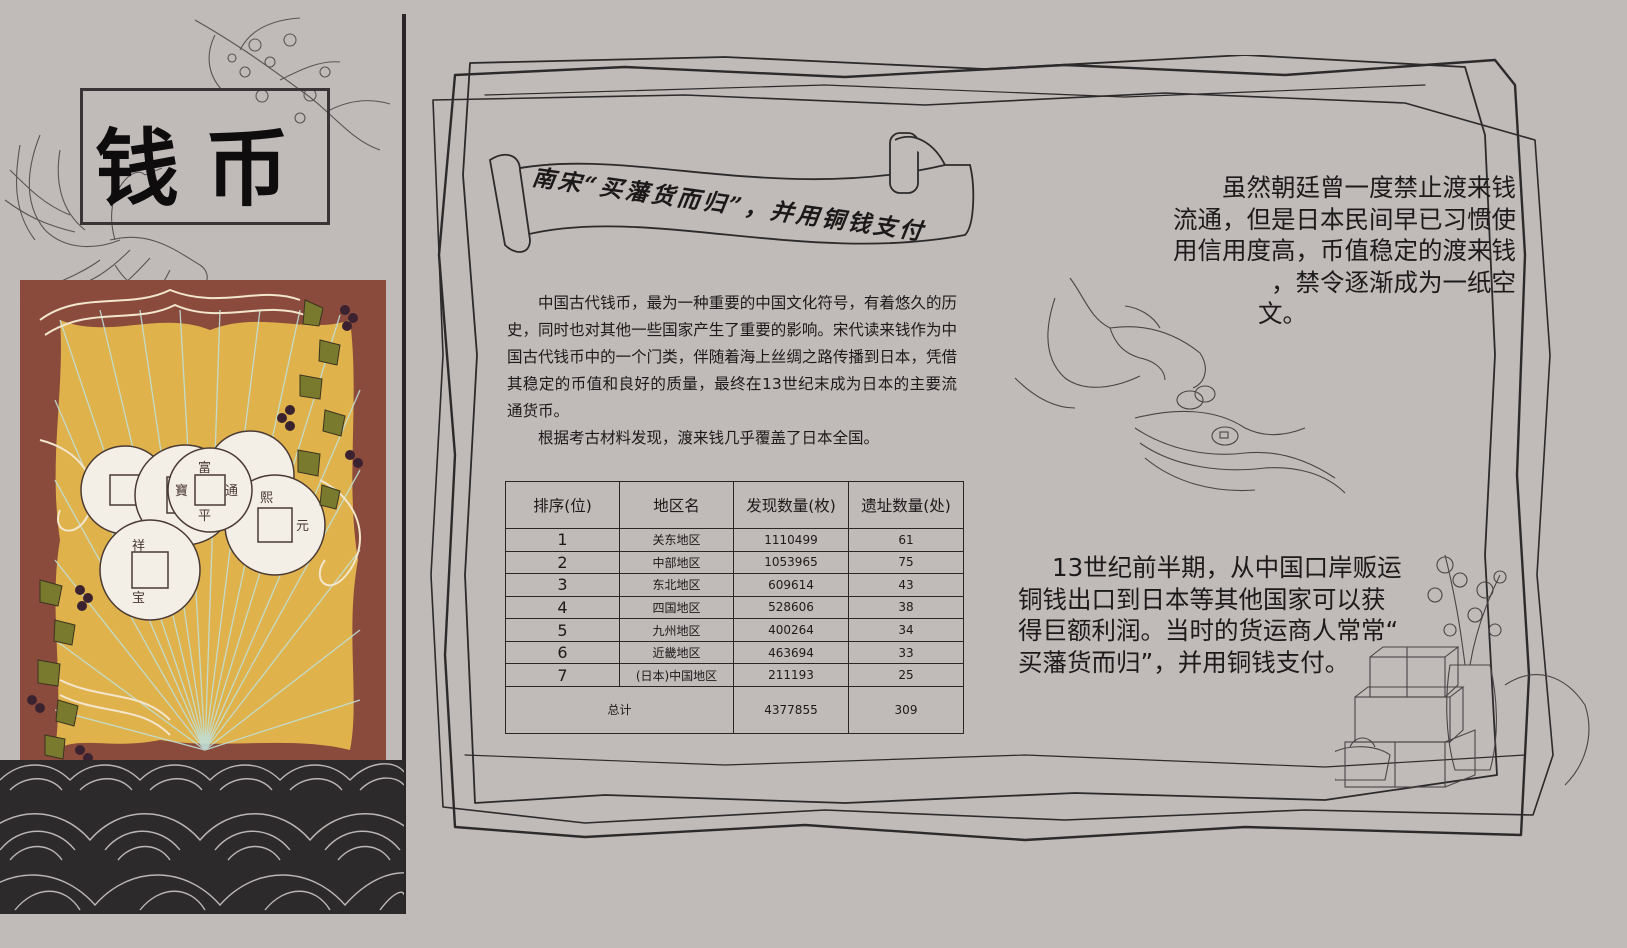  I want to click on cell-count: 609614, so click(791, 585).